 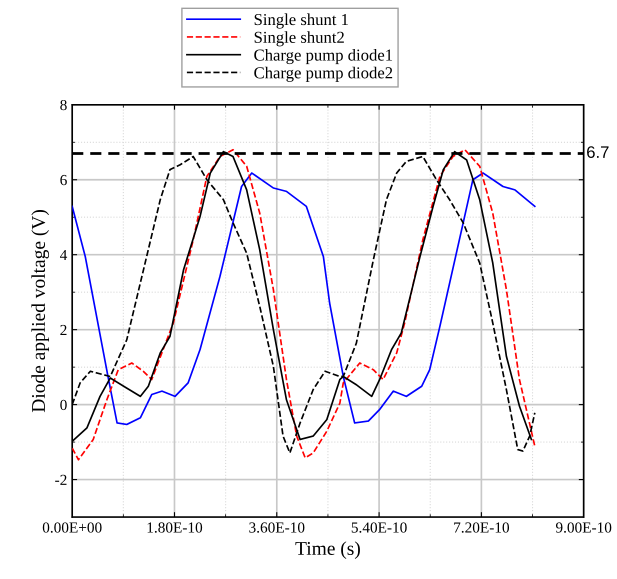 What do you see at coordinates (175, 527) in the screenshot?
I see `x-tick-label: 1.80E-10` at bounding box center [175, 527].